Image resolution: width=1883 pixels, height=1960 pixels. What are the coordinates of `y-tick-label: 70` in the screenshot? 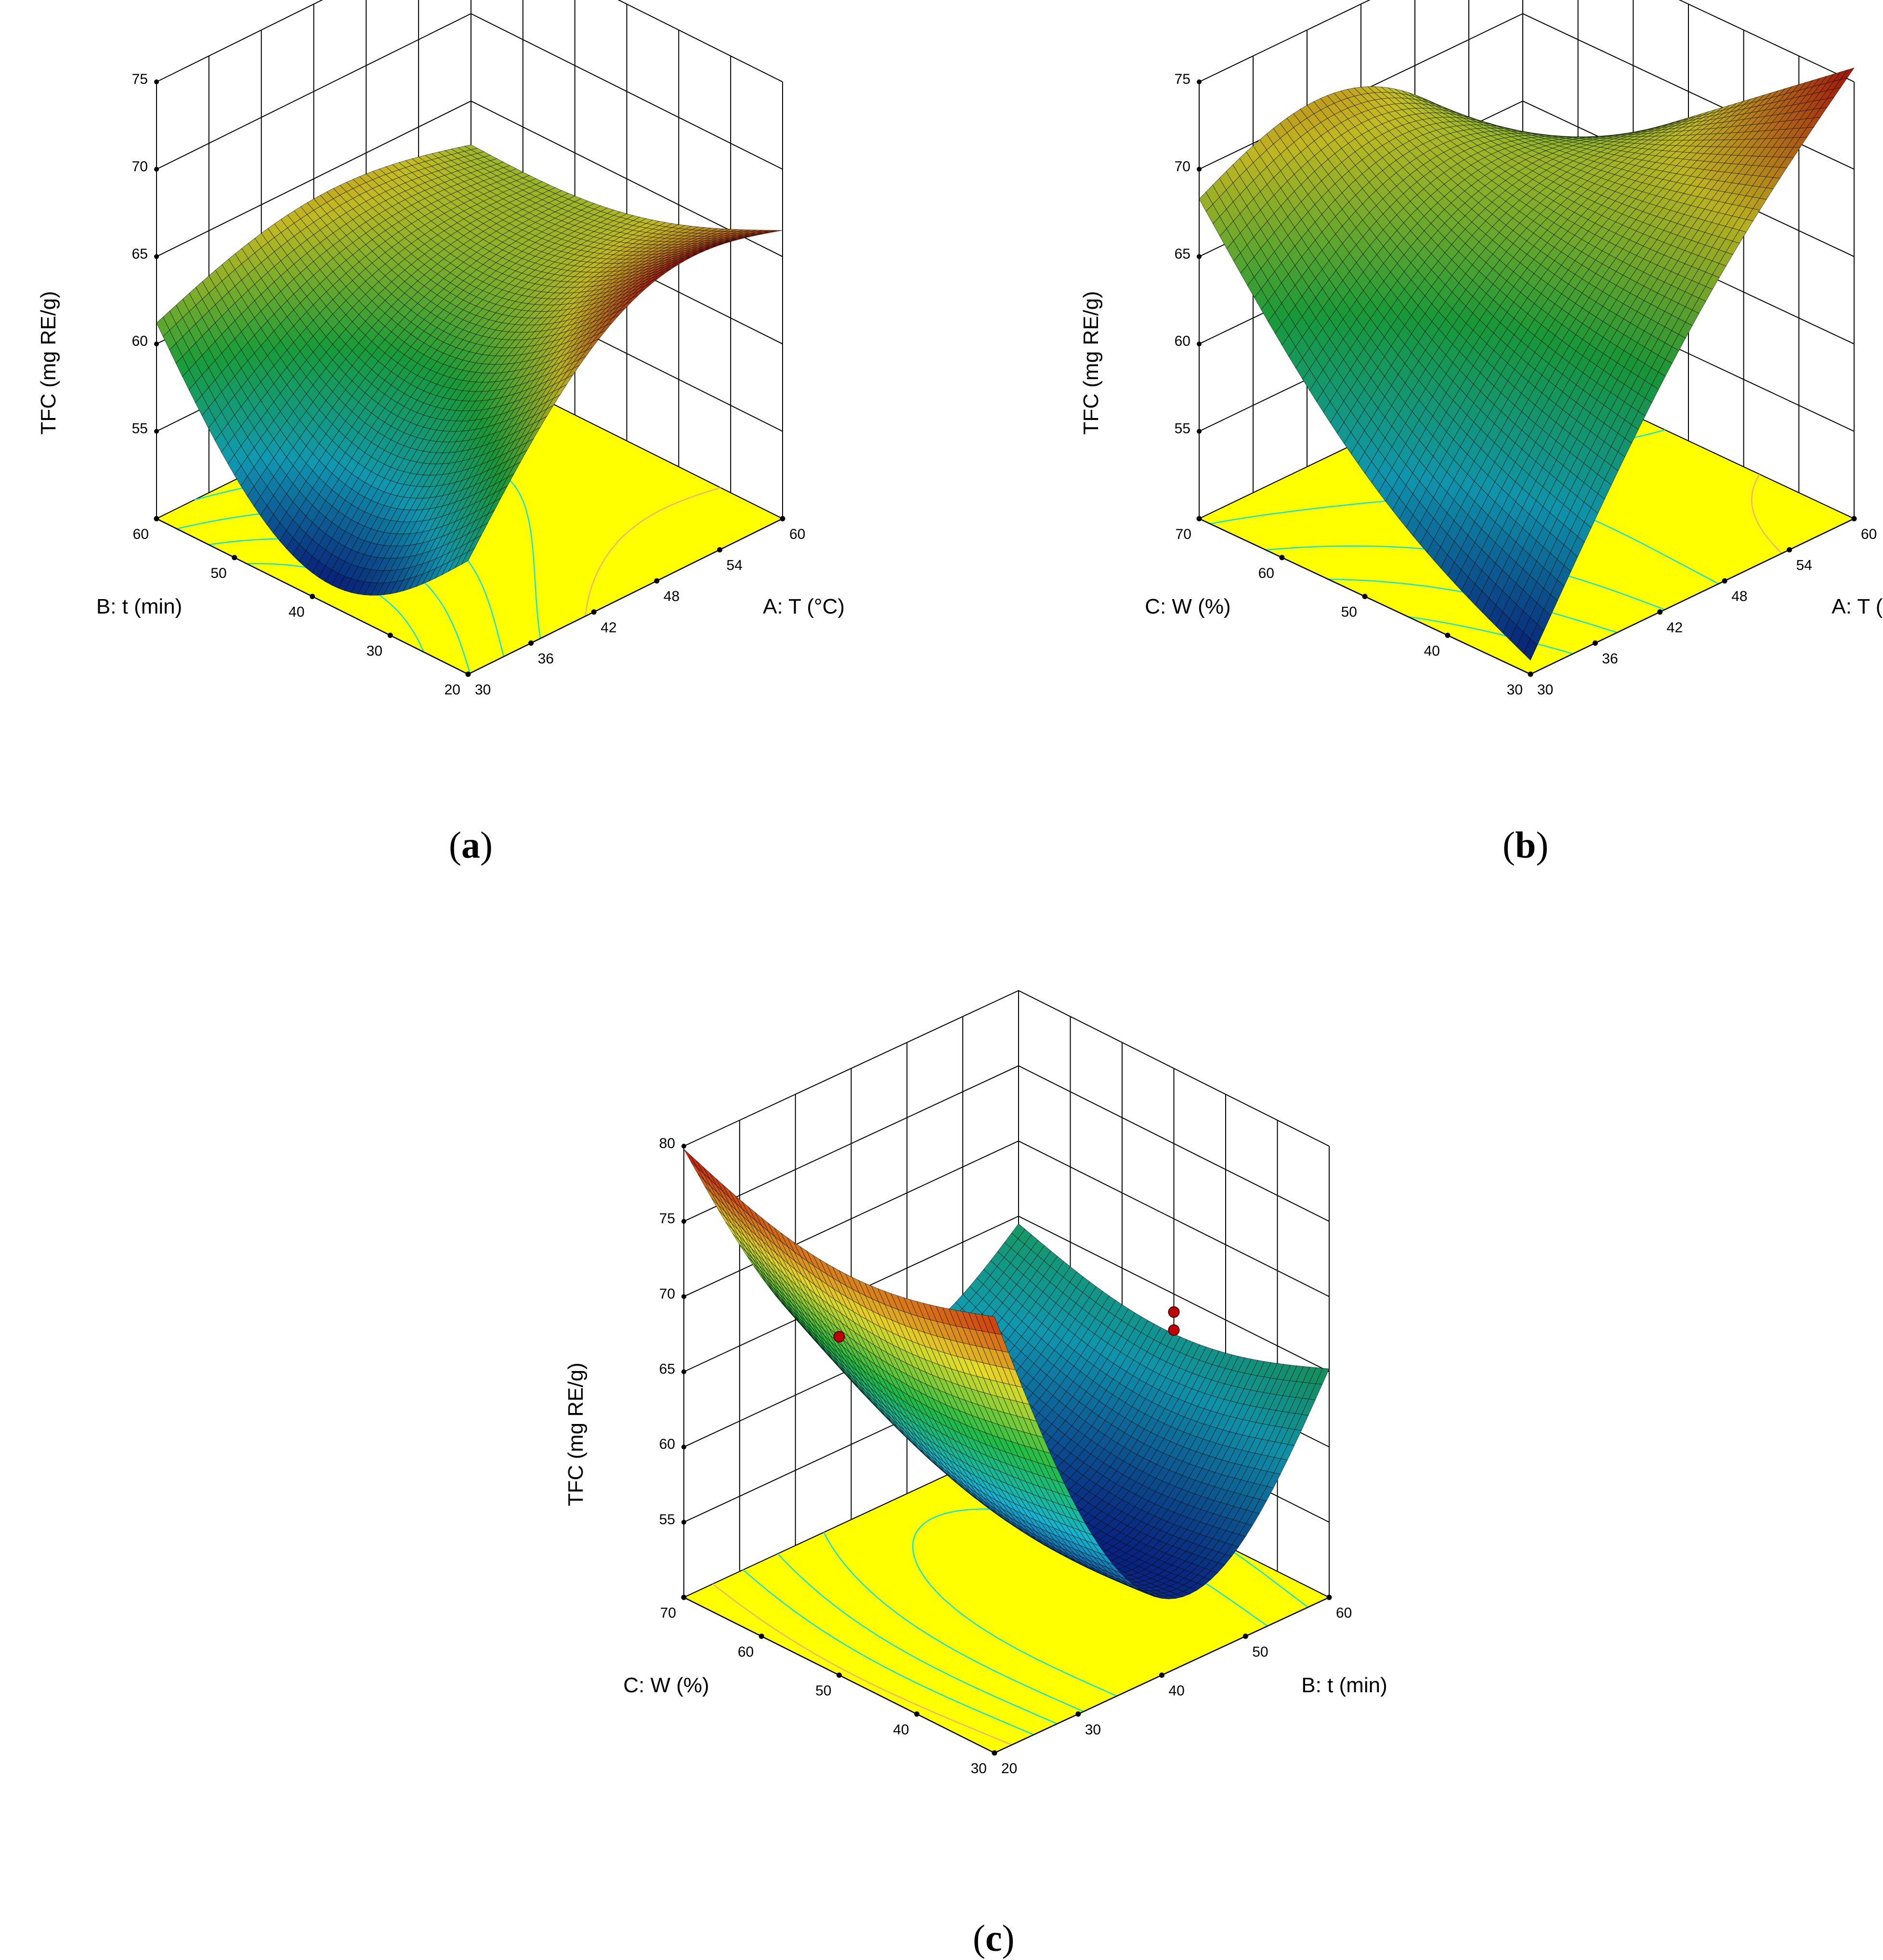 It's located at (1183, 534).